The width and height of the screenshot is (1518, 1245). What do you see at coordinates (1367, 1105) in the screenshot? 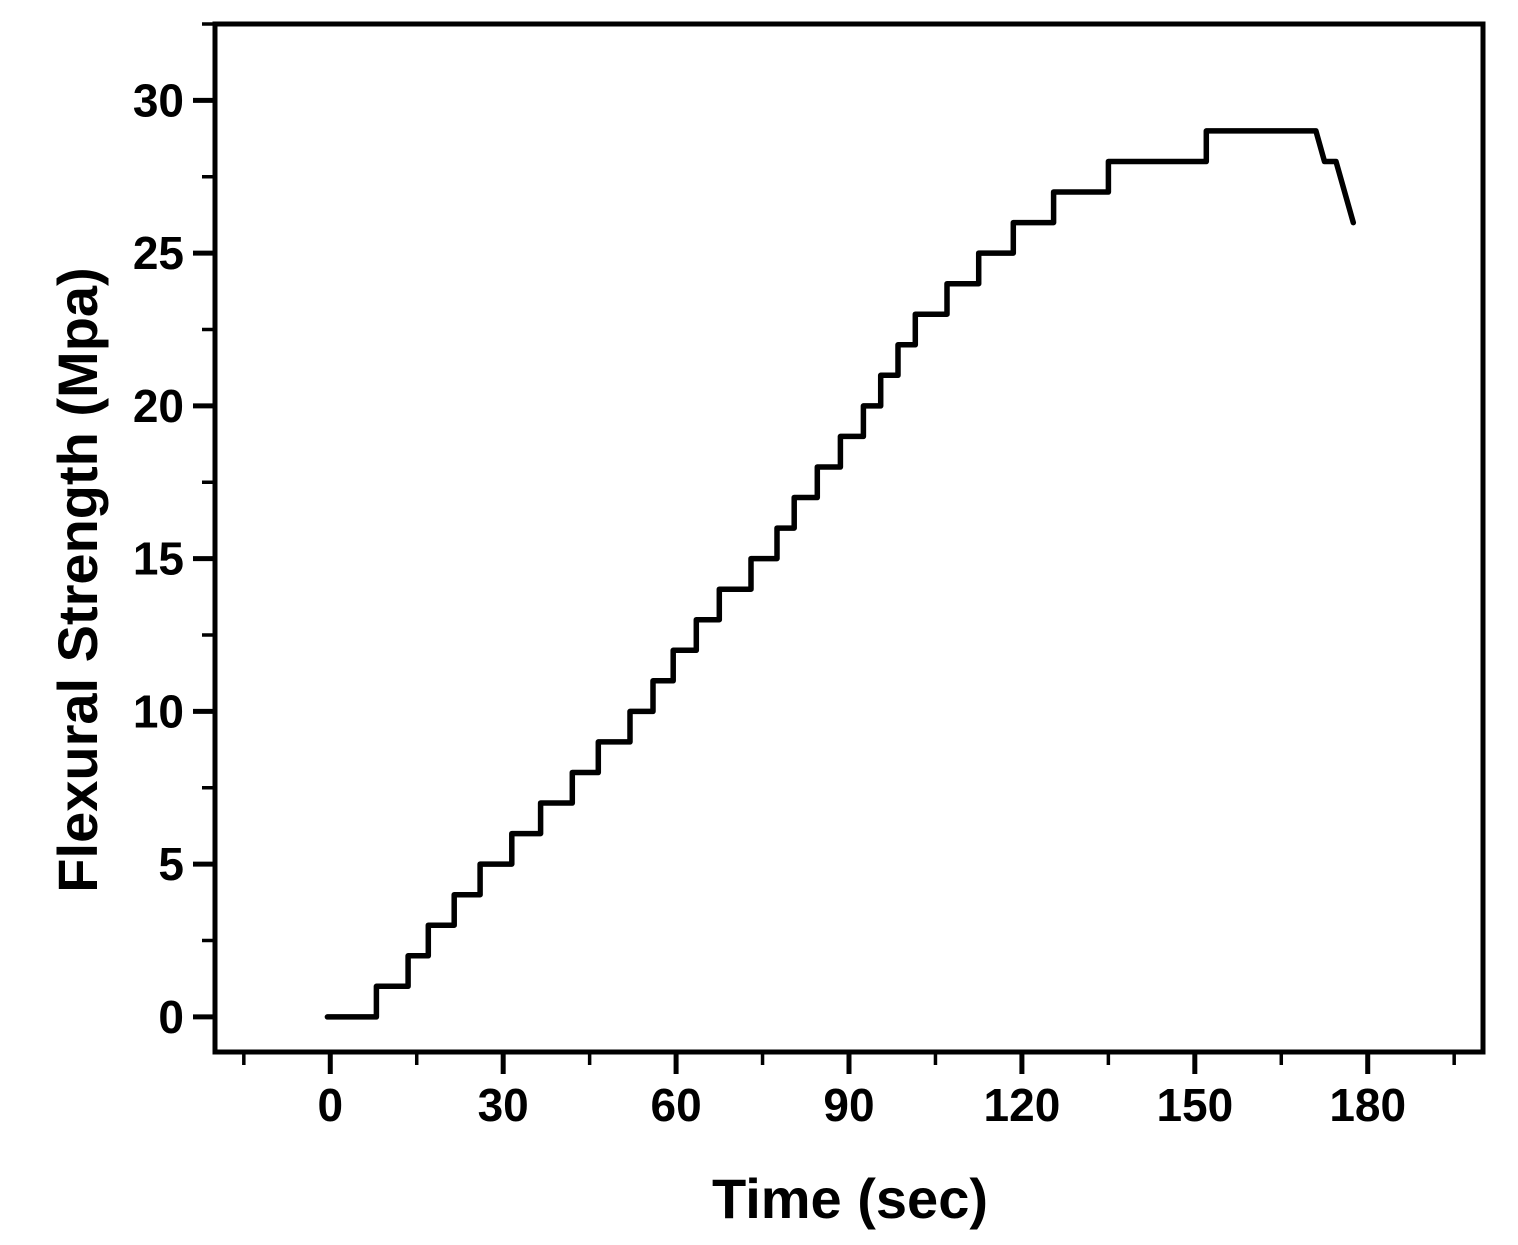
I see `x-tick-label: 180` at bounding box center [1367, 1105].